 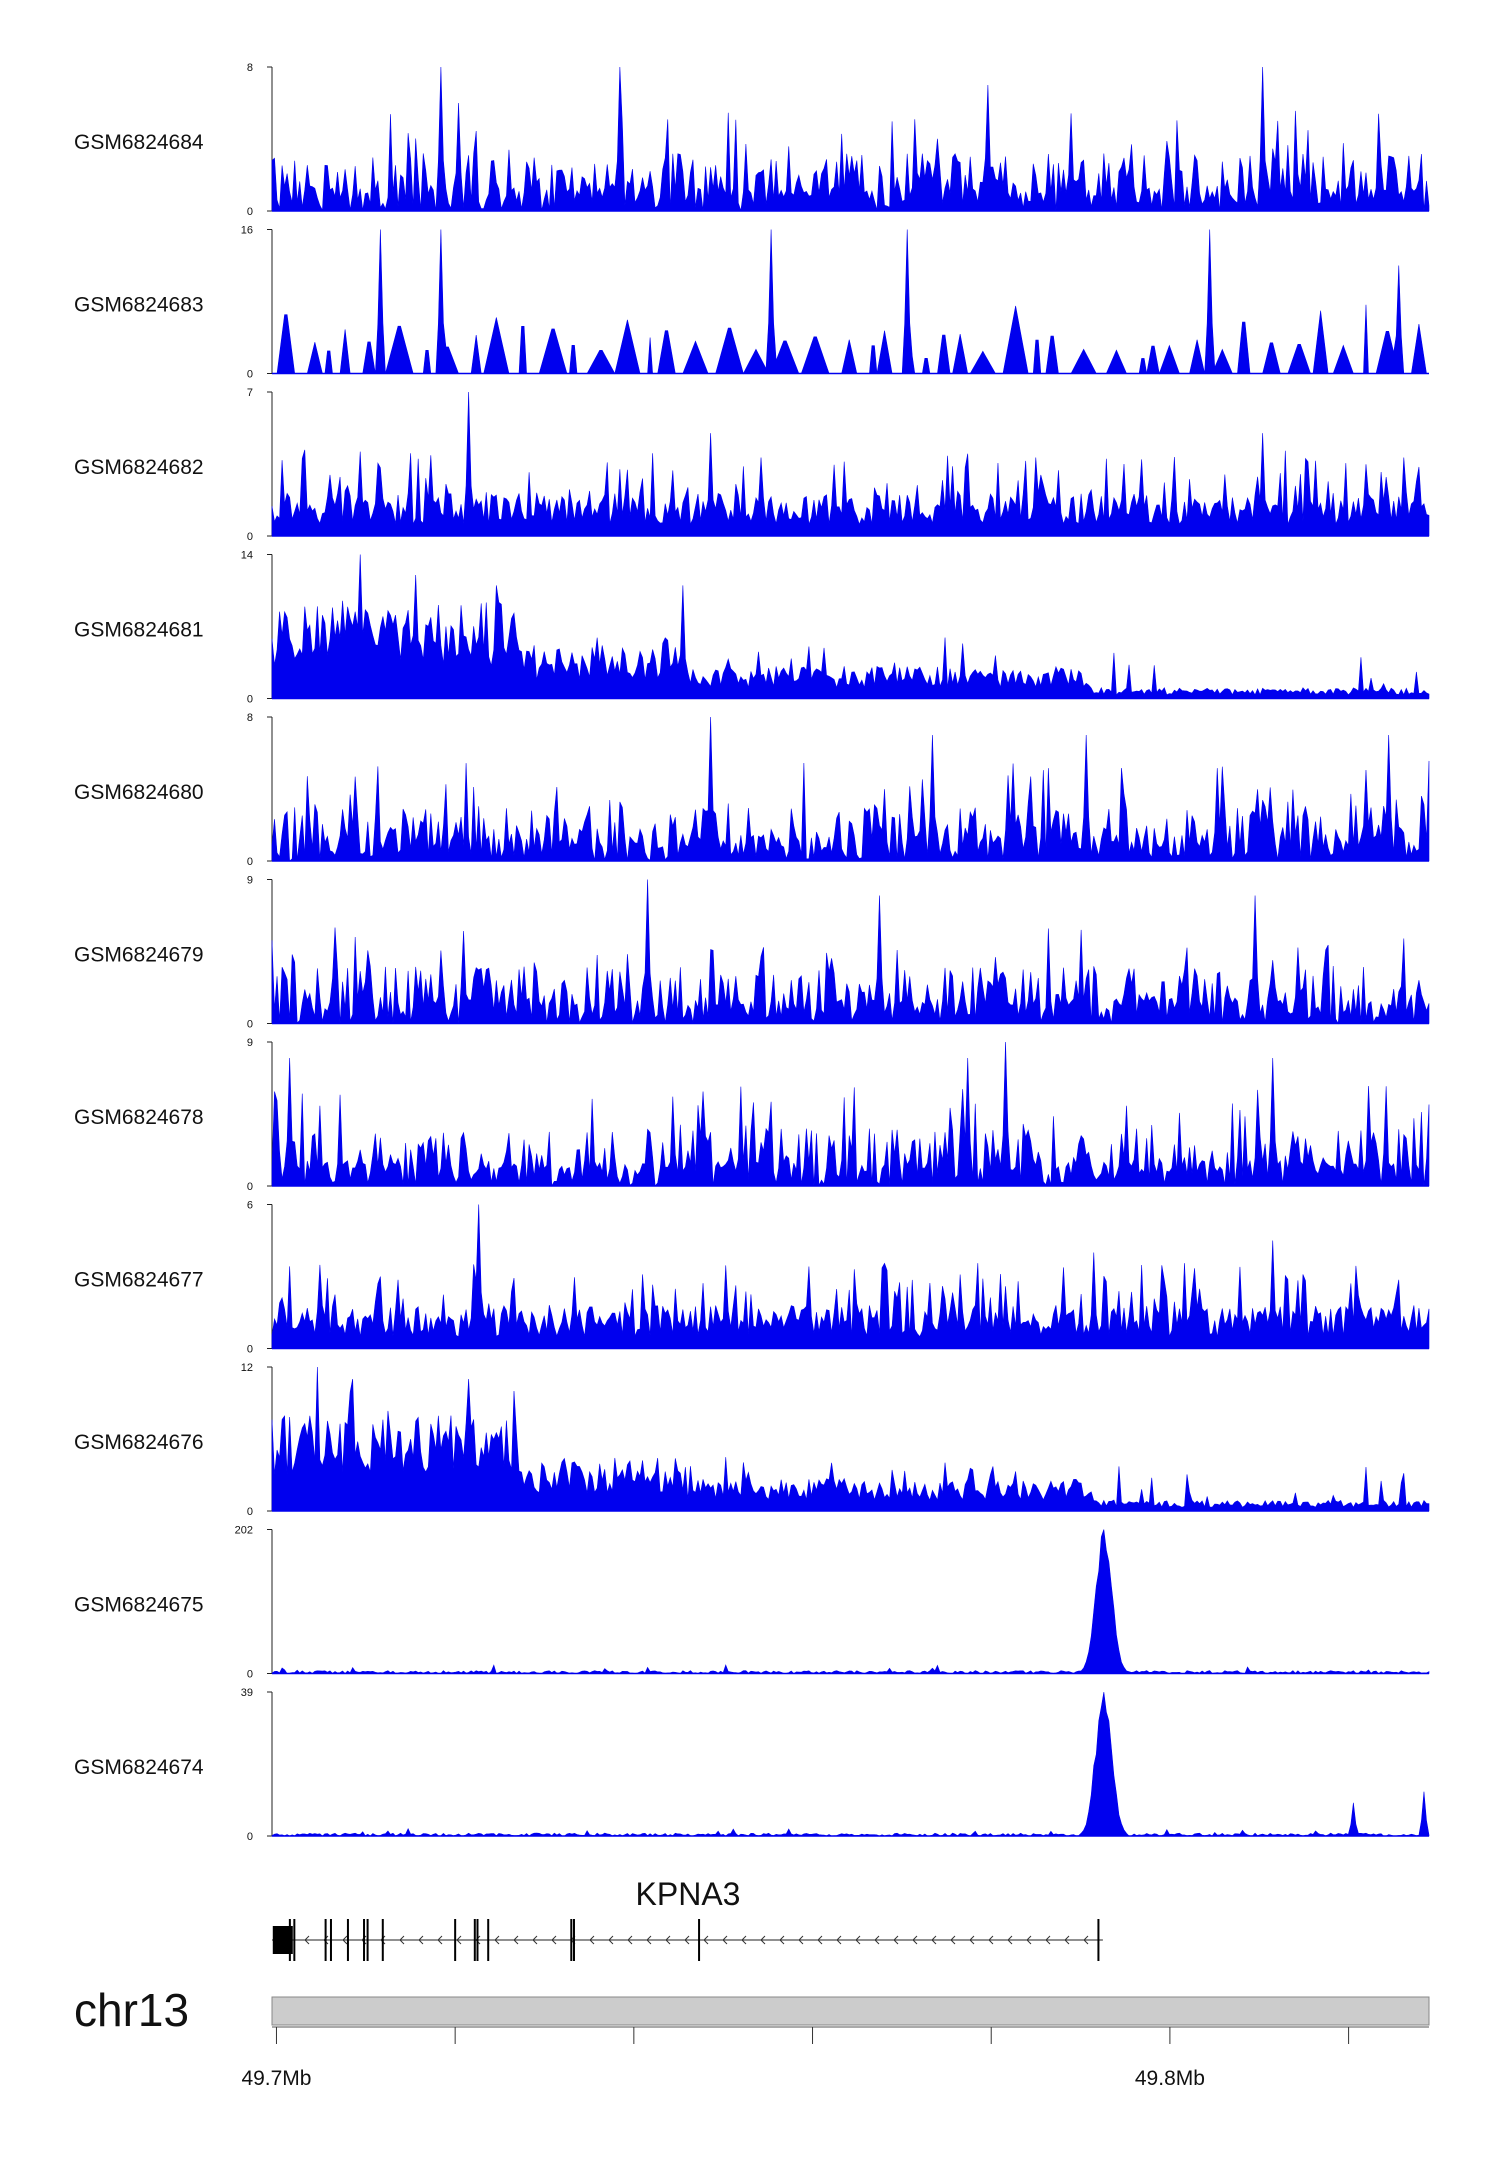 What do you see at coordinates (139, 629) in the screenshot?
I see `track-label: GSM6824681` at bounding box center [139, 629].